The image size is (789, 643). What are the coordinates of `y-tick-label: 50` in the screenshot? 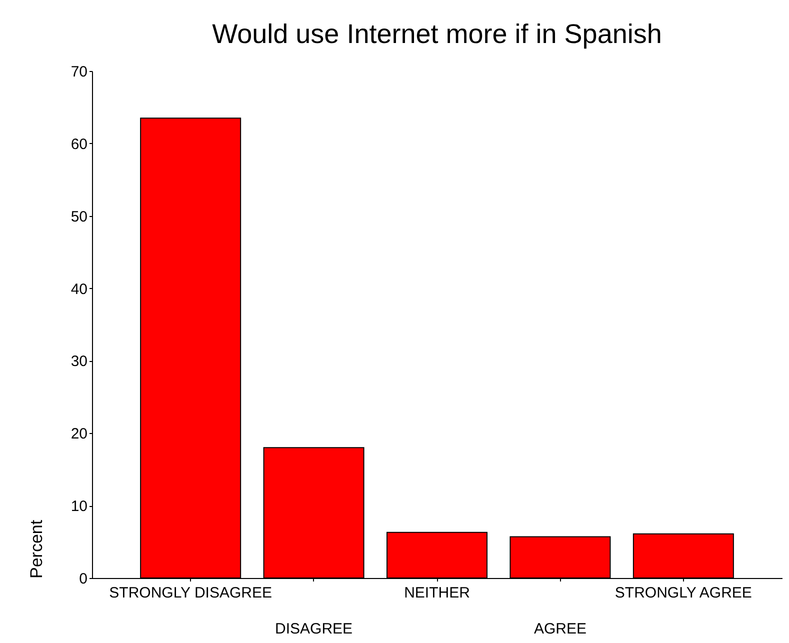 It's located at (79, 217).